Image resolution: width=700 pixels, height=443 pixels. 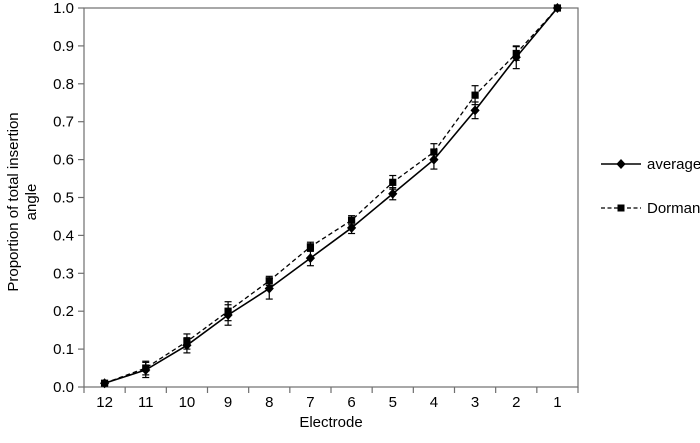 What do you see at coordinates (673, 208) in the screenshot?
I see `legend-label-dorman: Dorman` at bounding box center [673, 208].